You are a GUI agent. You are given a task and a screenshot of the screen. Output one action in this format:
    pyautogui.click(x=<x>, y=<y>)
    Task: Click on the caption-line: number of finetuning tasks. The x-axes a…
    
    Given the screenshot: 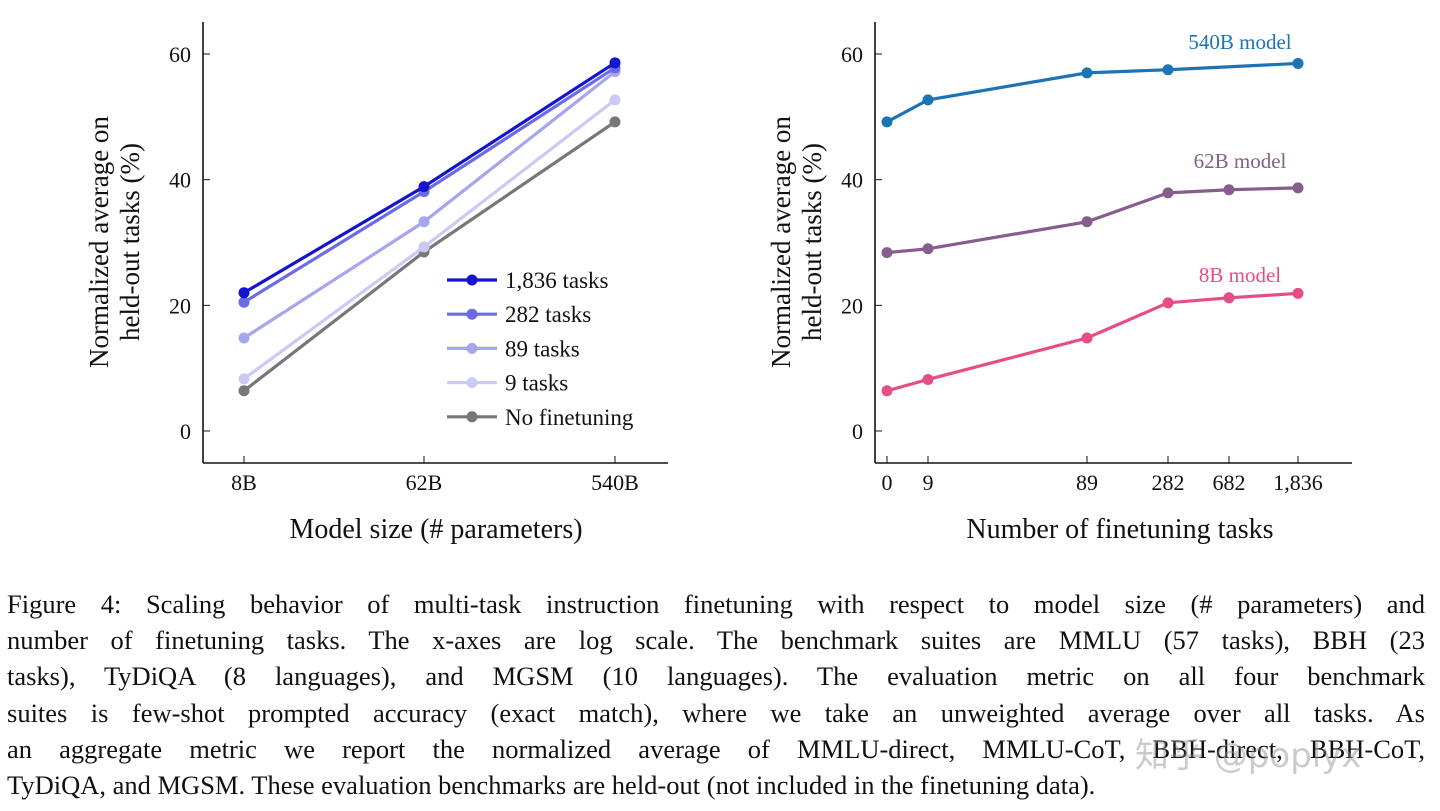 What is the action you would take?
    pyautogui.click(x=716, y=640)
    